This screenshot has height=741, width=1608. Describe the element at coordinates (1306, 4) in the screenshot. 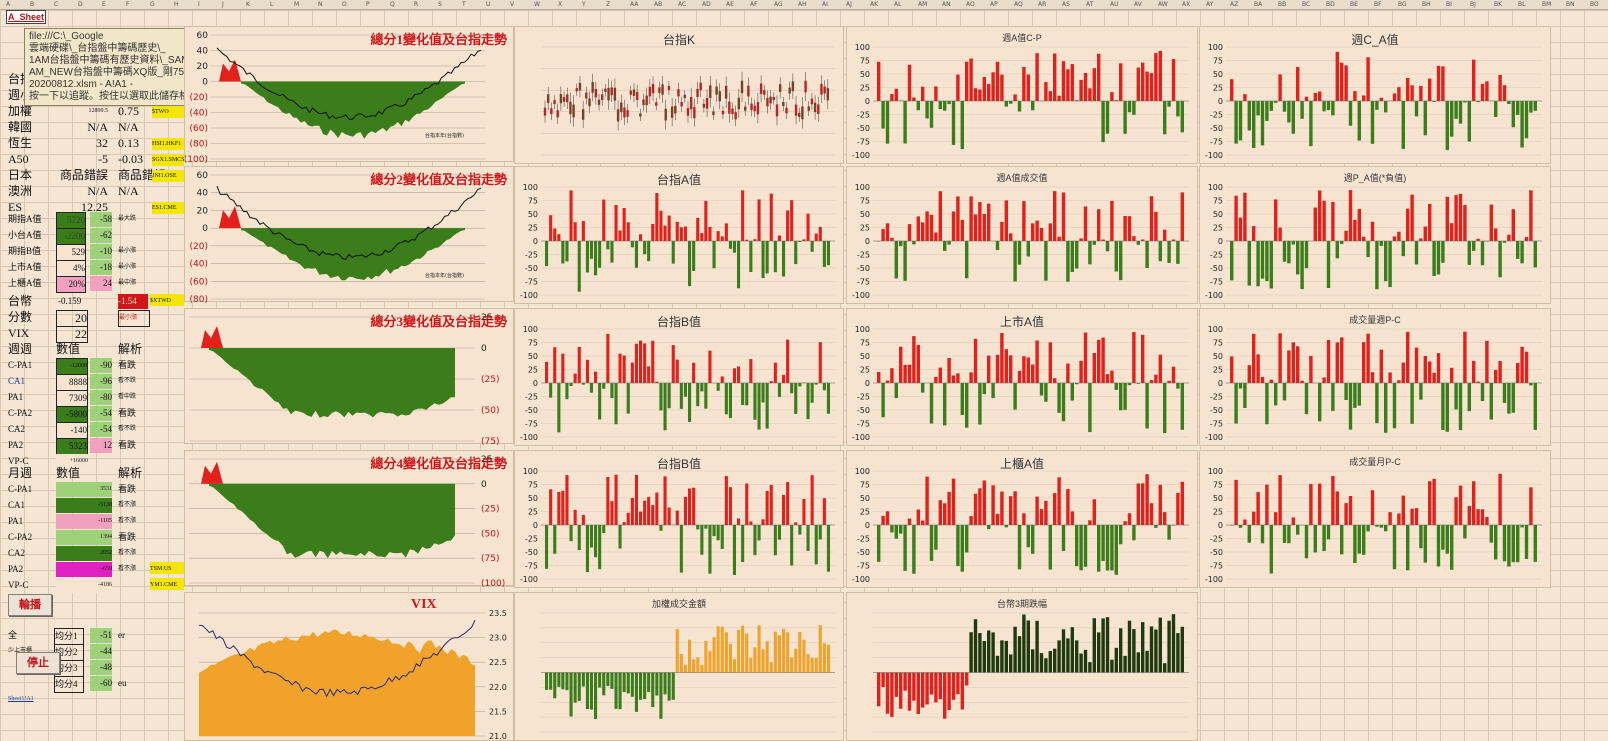

I see `column-header: BC` at that location.